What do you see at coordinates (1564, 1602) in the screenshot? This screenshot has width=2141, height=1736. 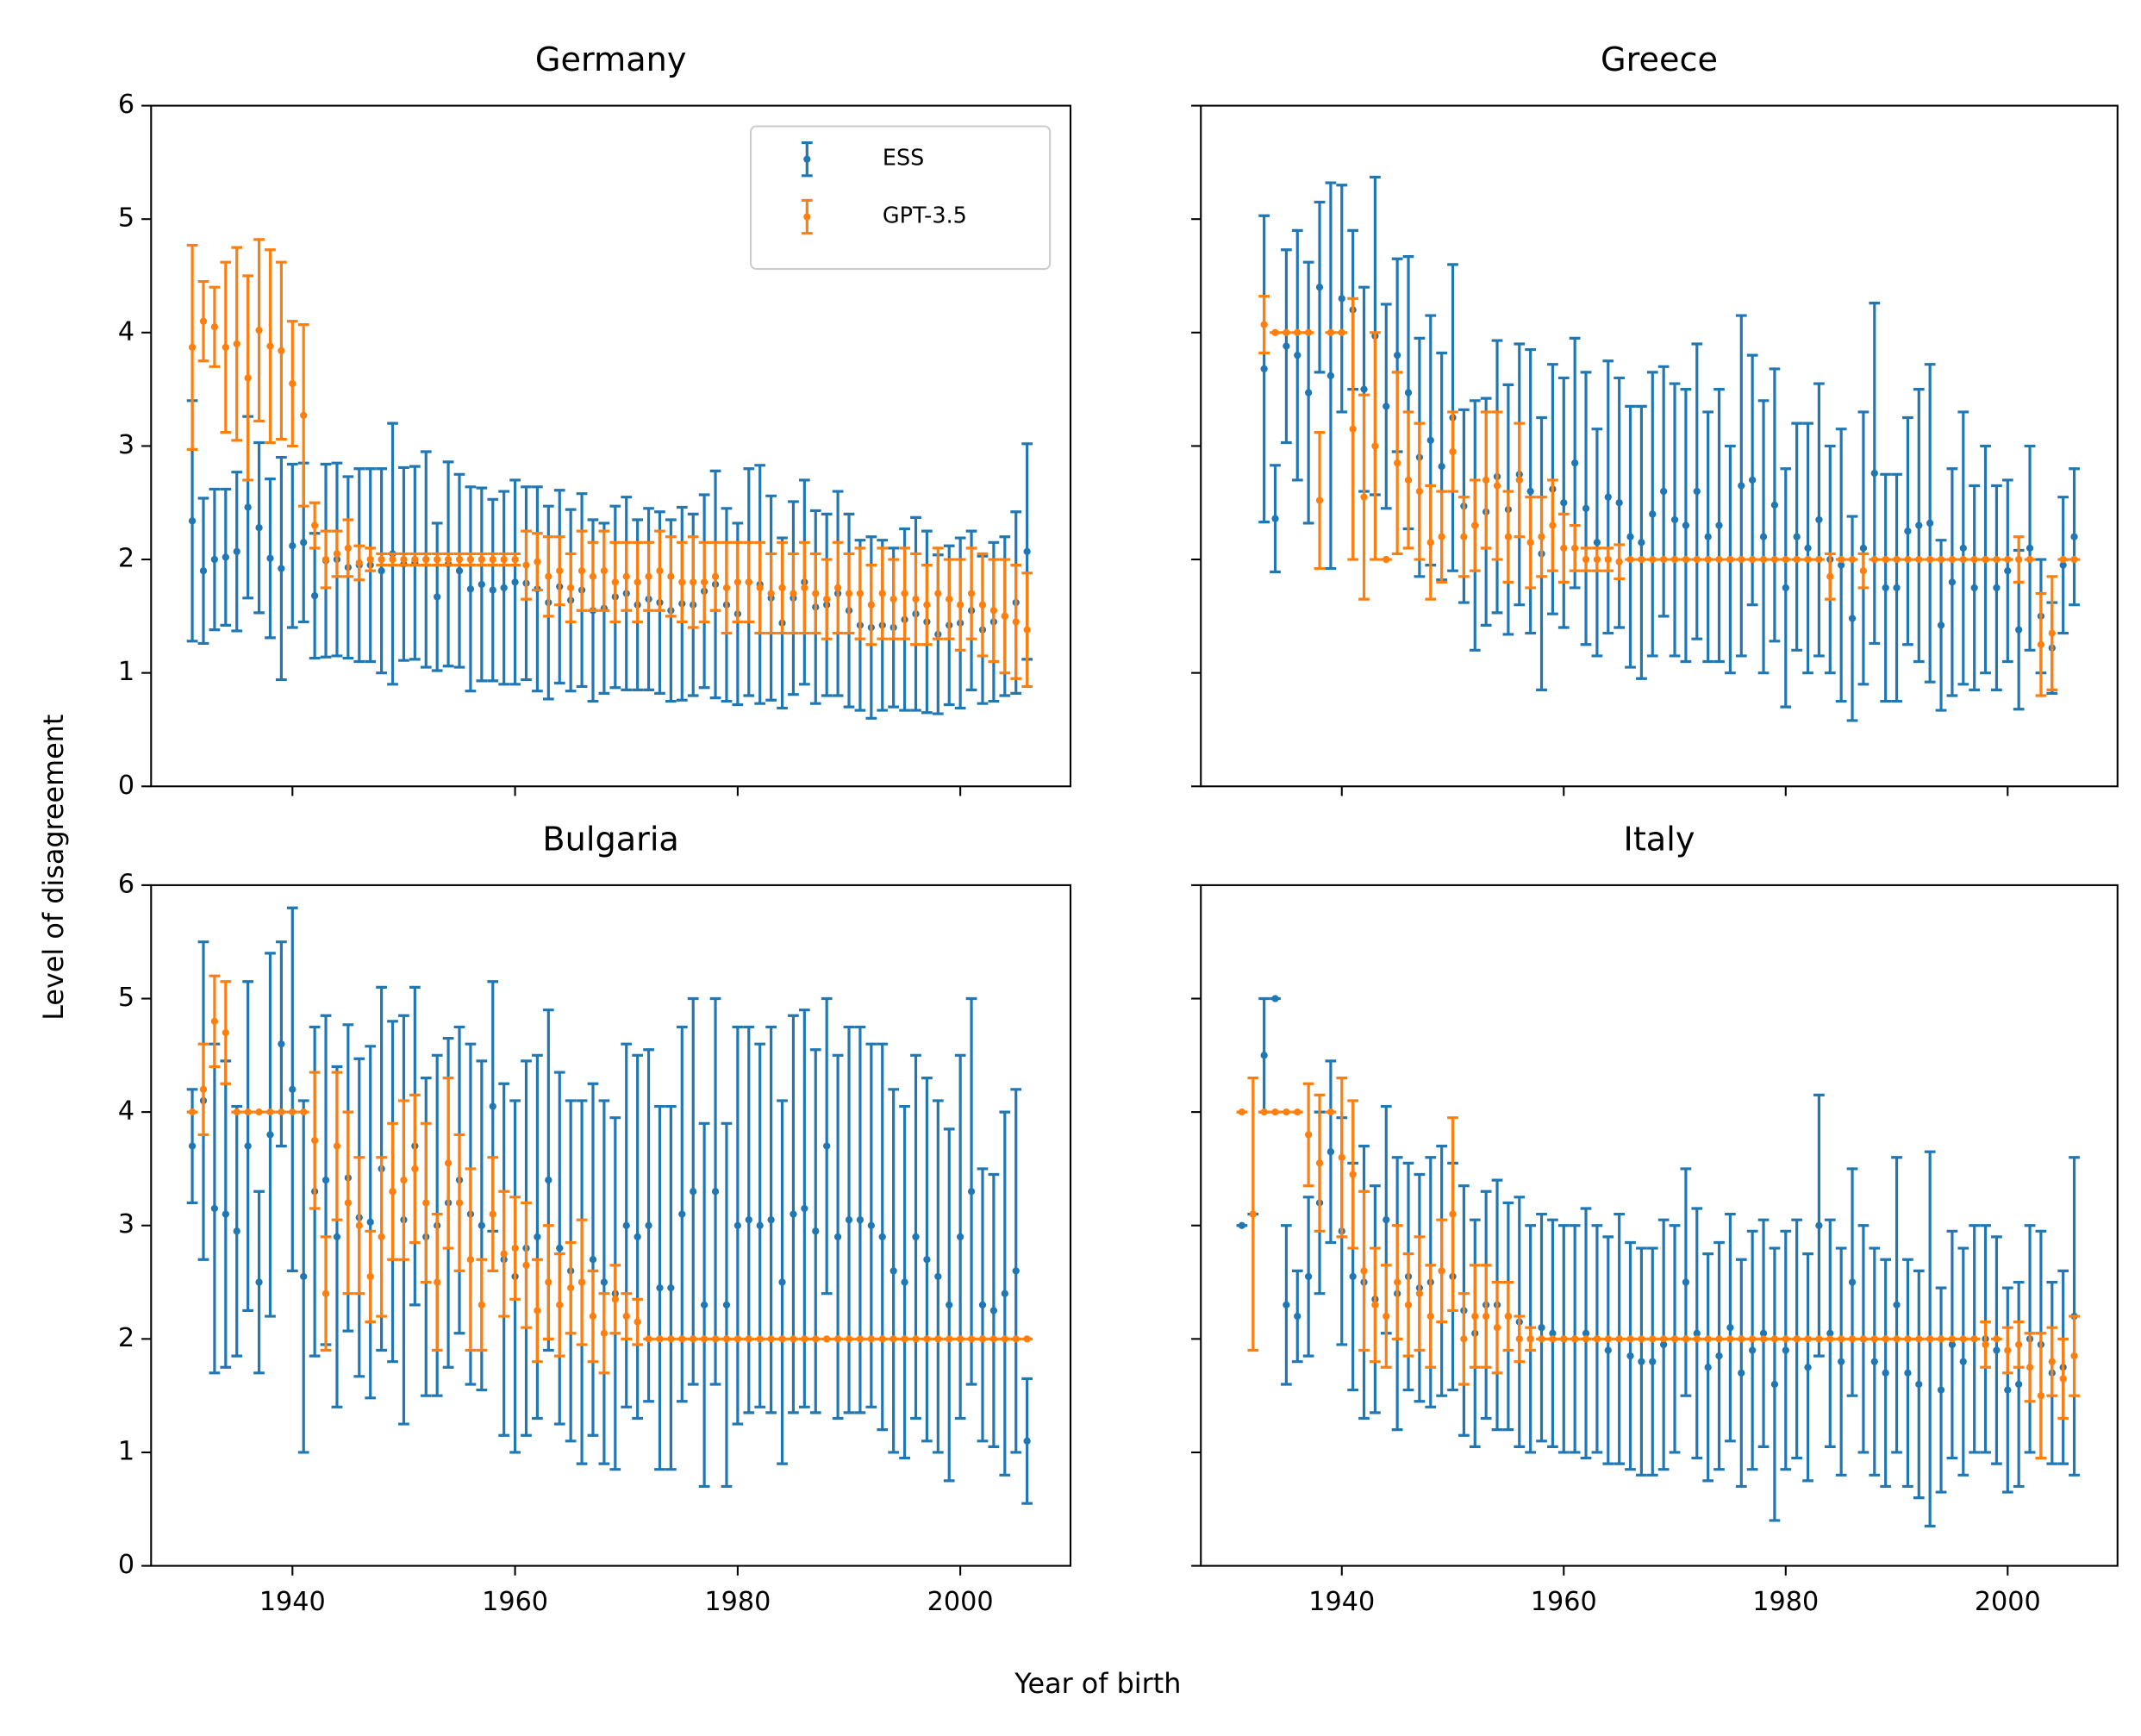 I see `x-tick-label: 1960` at bounding box center [1564, 1602].